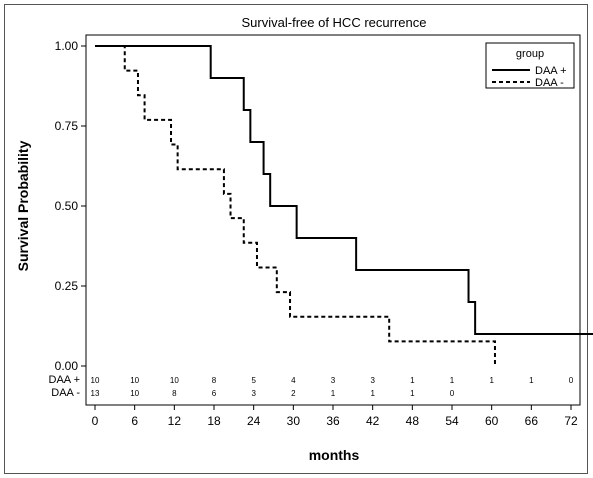  What do you see at coordinates (65, 393) in the screenshot?
I see `risk-row-label: DAA -` at bounding box center [65, 393].